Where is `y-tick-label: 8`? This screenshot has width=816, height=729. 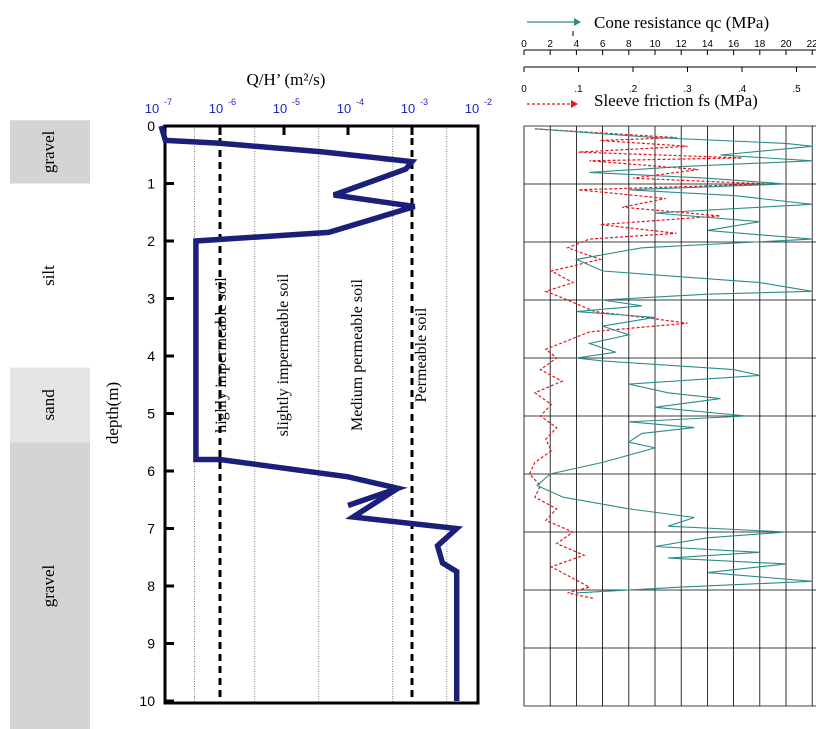 y-tick-label: 8 is located at coordinates (151, 586).